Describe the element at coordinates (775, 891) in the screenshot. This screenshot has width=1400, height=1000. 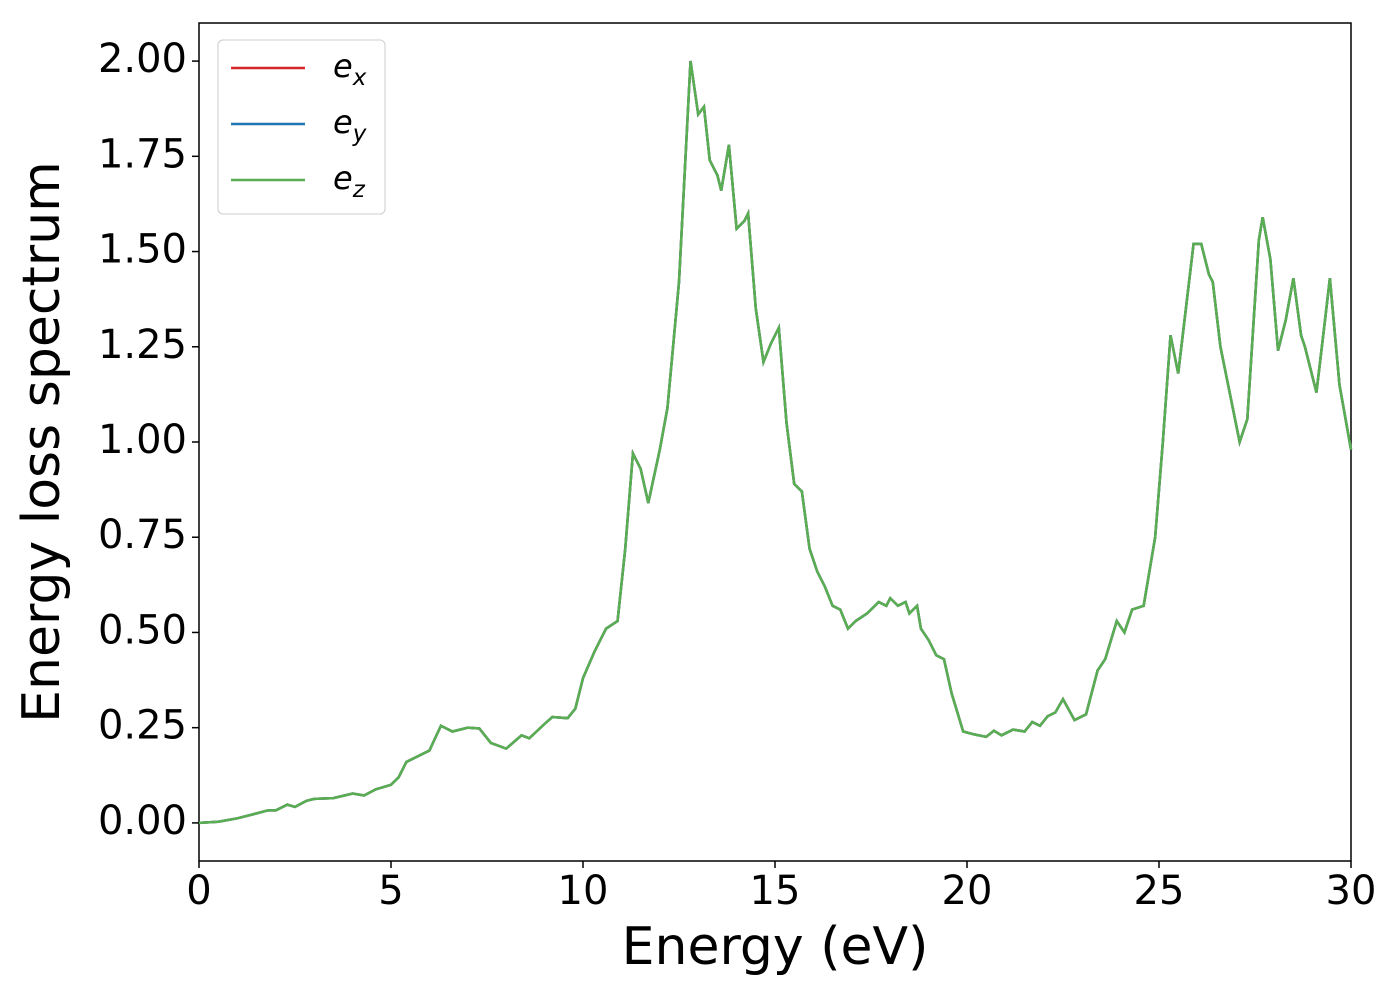
I see `x-tick-label: 15` at that location.